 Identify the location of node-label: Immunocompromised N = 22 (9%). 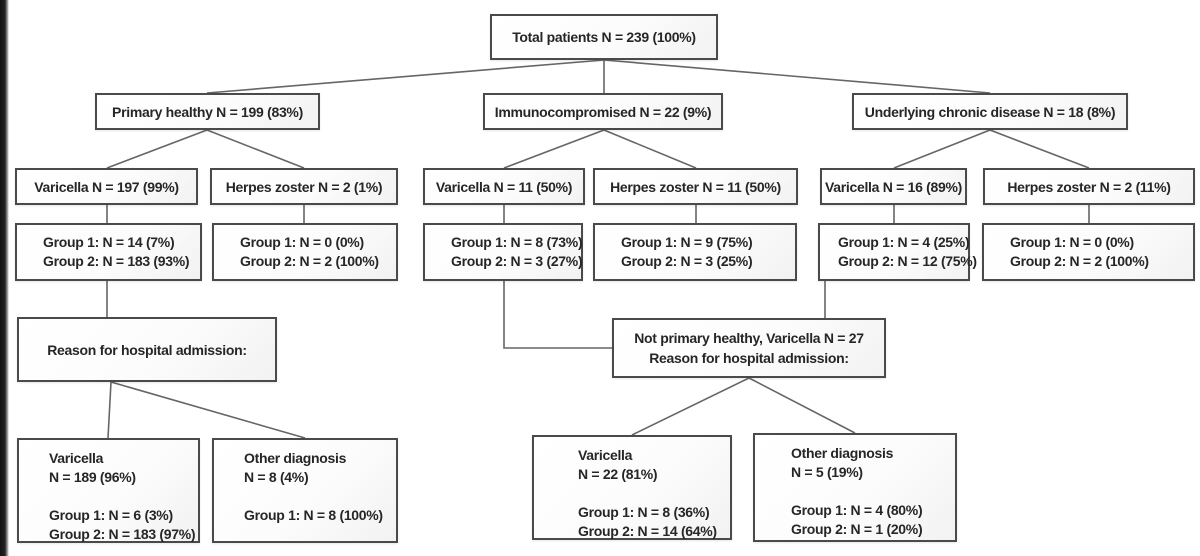
(603, 111).